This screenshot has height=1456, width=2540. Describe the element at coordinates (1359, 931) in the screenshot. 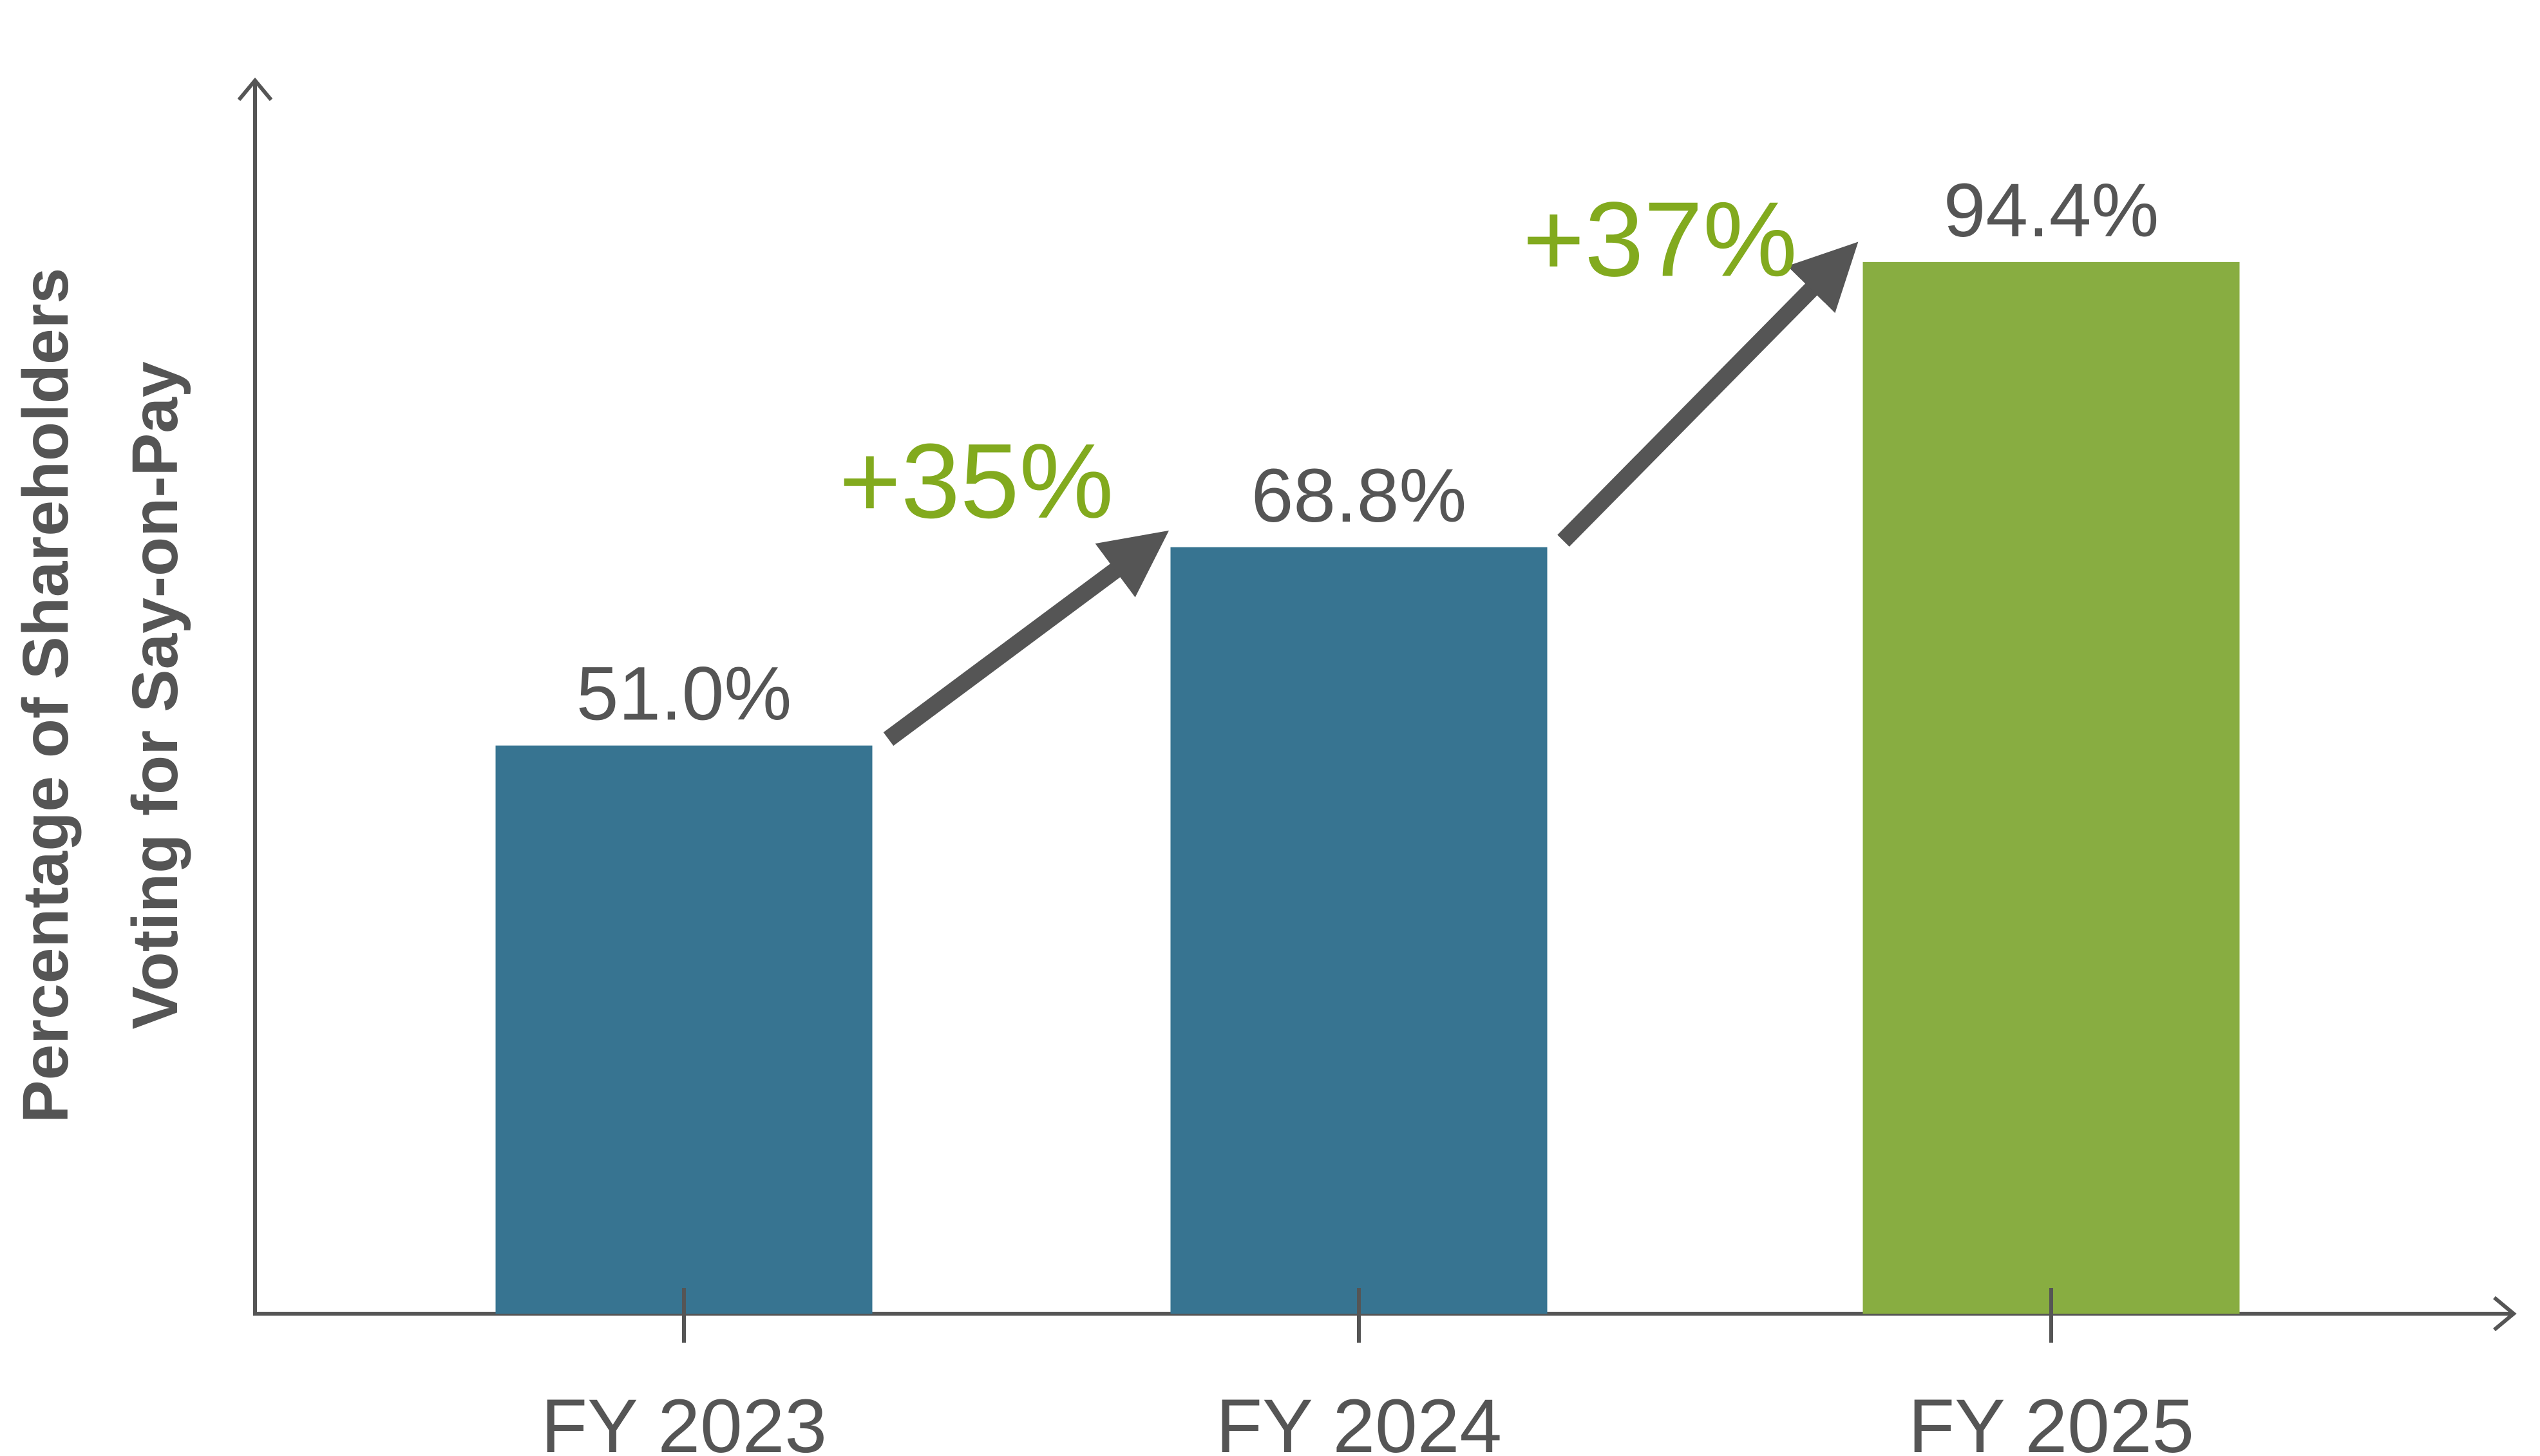

I see `bar-fy-2024` at that location.